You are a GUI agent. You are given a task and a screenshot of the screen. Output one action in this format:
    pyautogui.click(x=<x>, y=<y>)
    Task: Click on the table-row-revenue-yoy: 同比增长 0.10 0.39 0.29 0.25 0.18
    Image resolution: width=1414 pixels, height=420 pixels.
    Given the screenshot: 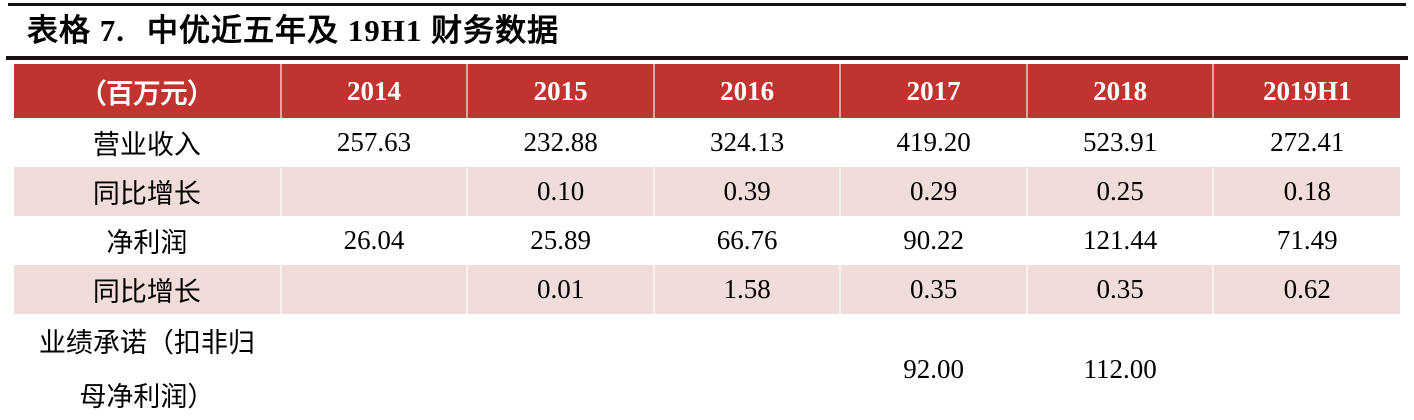 What is the action you would take?
    pyautogui.click(x=707, y=191)
    